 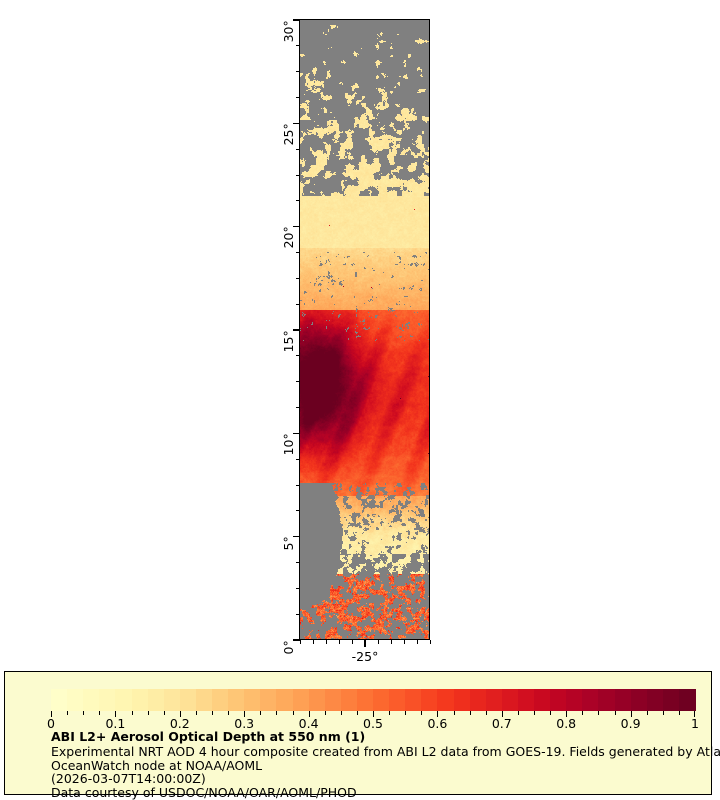 I want to click on colorbar: 0 0.1 0.2 0.3 0.4 0.5 0.6 0.7 0.8 0.9 1, so click(x=373, y=709).